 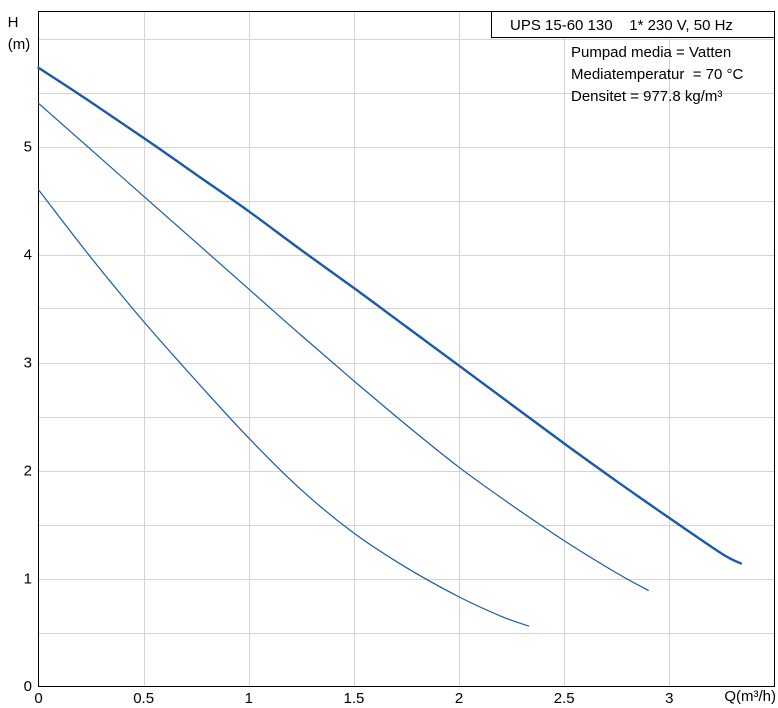 What do you see at coordinates (249, 698) in the screenshot?
I see `x-tick-label: 1` at bounding box center [249, 698].